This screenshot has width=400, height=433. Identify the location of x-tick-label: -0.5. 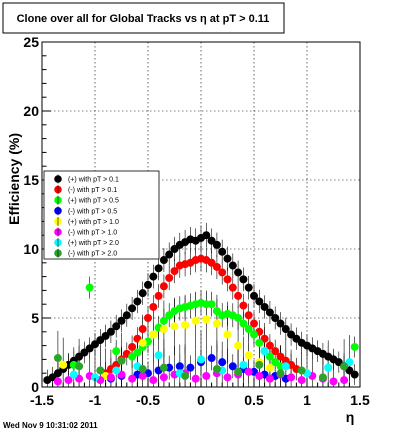
(148, 400).